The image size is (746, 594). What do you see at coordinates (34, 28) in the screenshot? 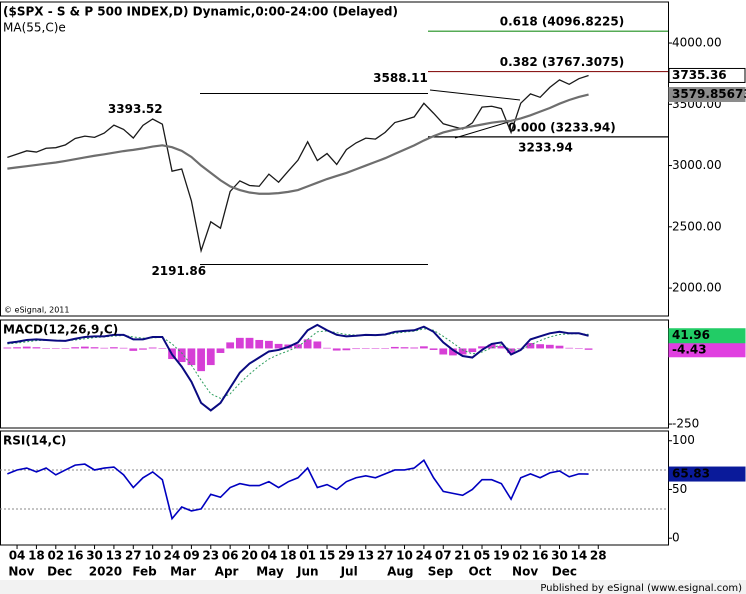
I see `panel-subtitle: MA(55,C)e` at bounding box center [34, 28].